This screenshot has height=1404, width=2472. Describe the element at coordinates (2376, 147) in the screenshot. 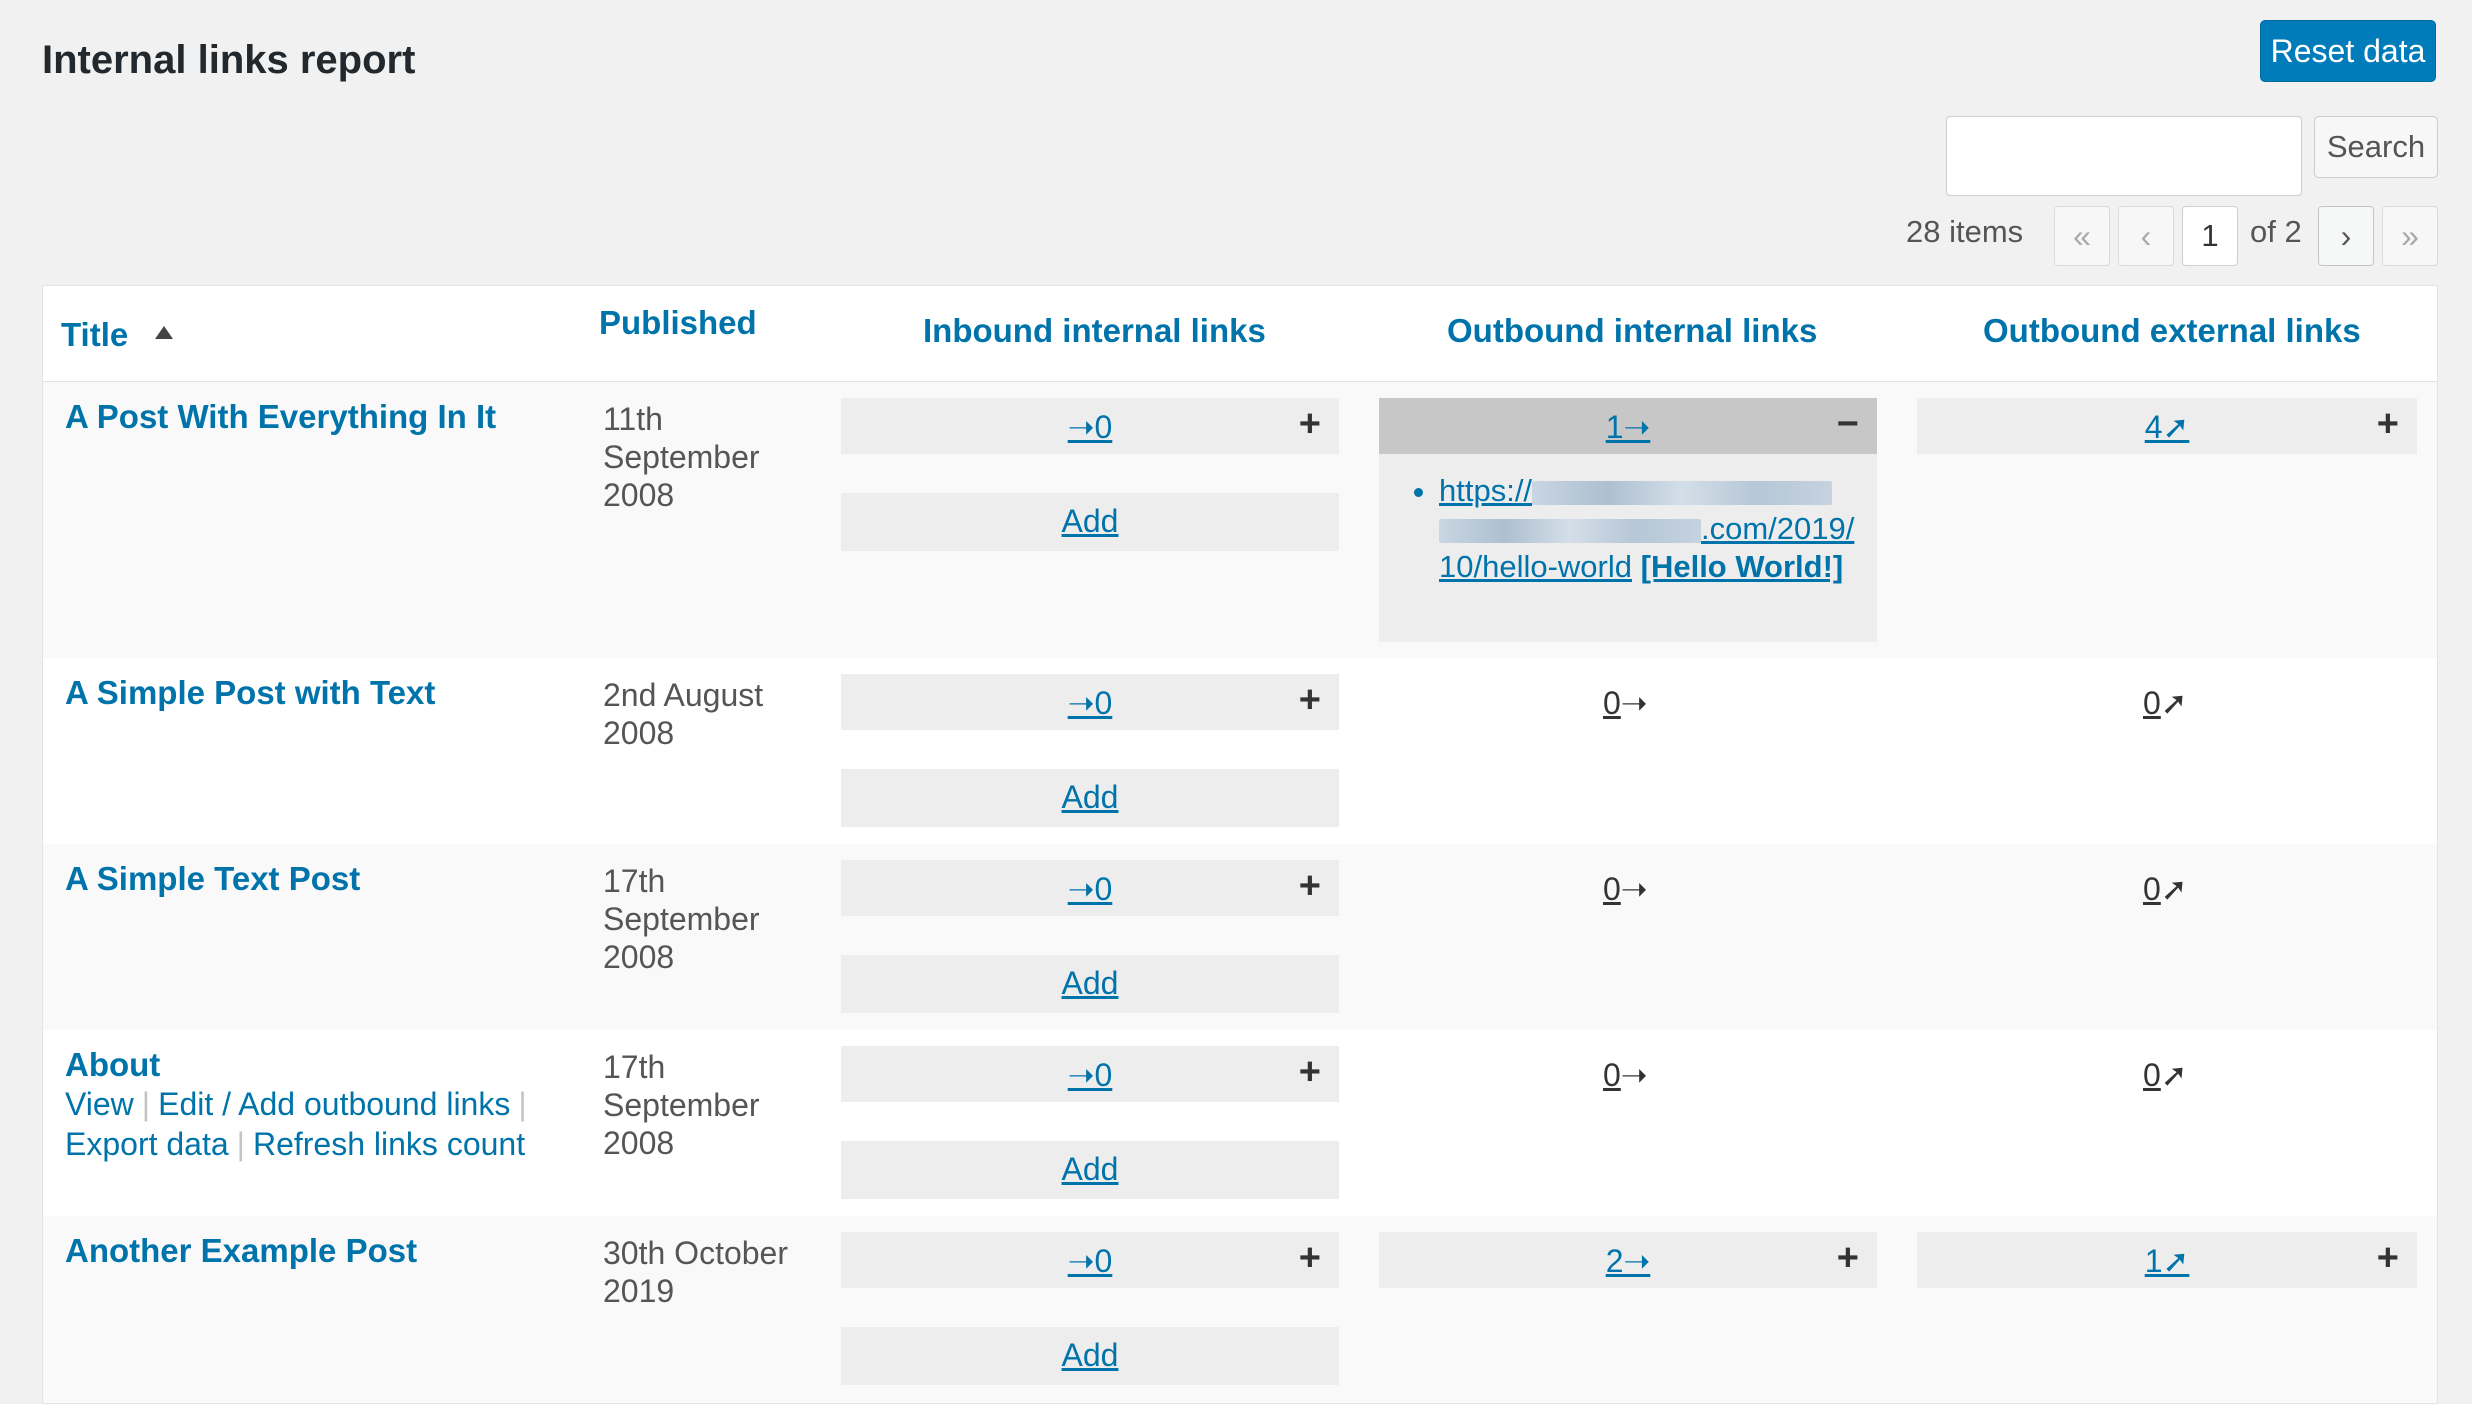

I see `search-button: Search` at that location.